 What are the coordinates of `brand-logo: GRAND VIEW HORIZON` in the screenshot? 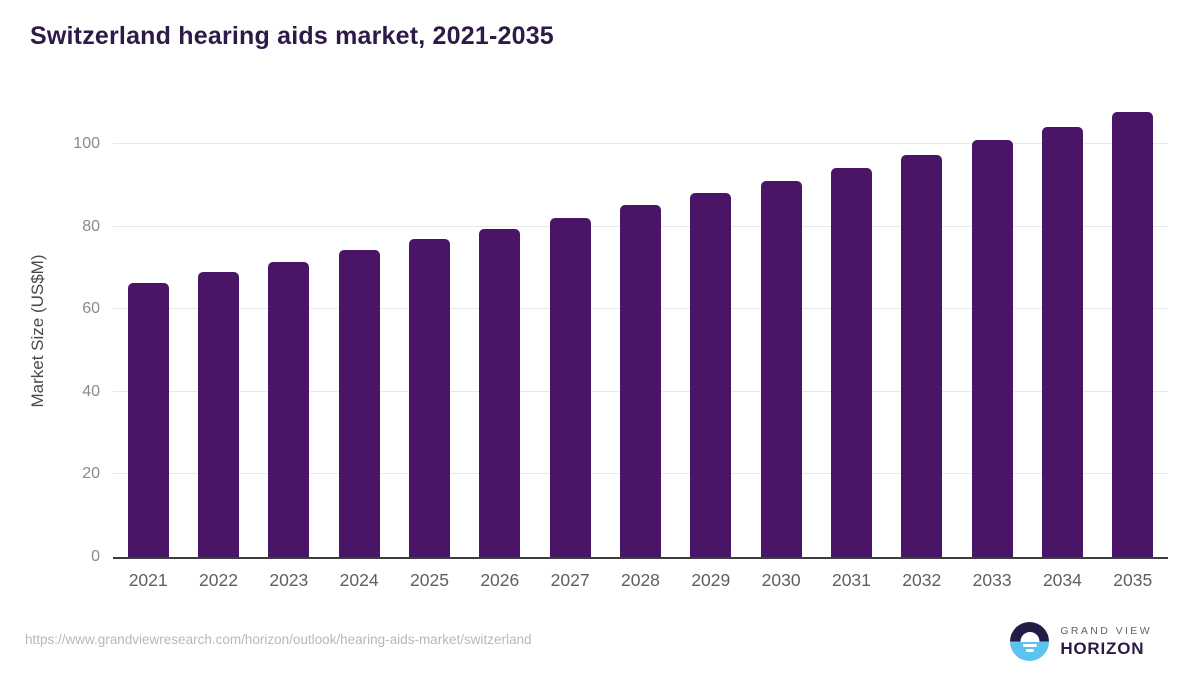 It's located at (1081, 641).